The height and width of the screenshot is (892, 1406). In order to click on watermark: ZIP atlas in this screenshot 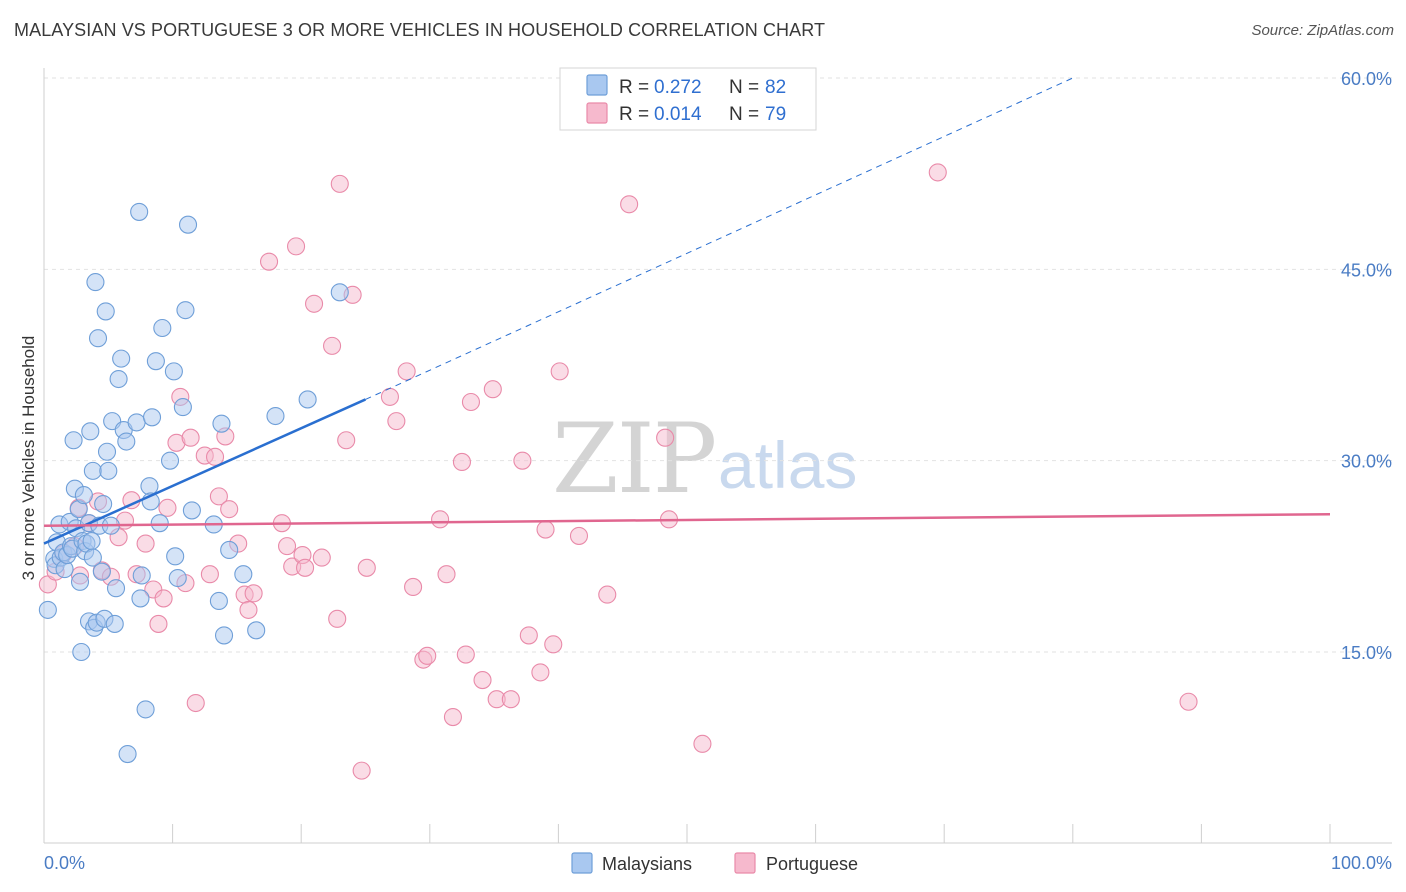, I will do `click(704, 459)`.